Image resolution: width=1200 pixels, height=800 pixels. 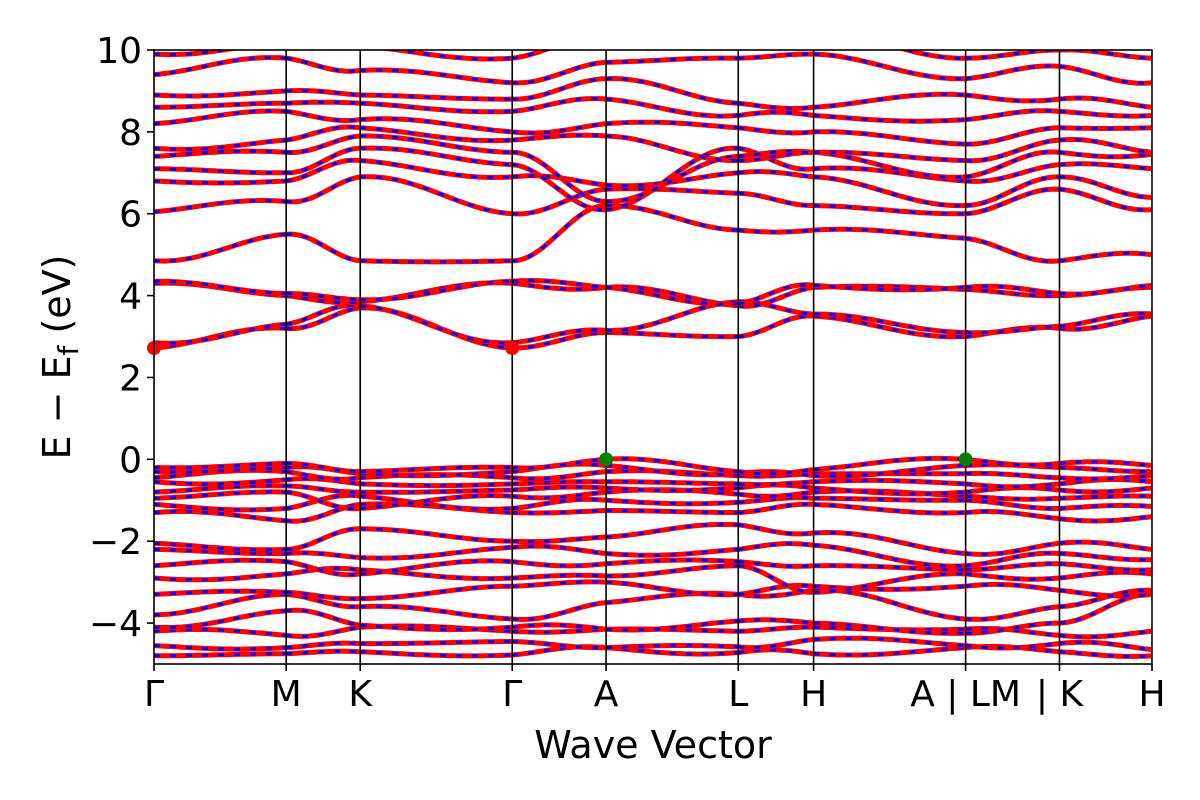 I want to click on band-23-seg-0-spin-down, so click(x=220, y=206).